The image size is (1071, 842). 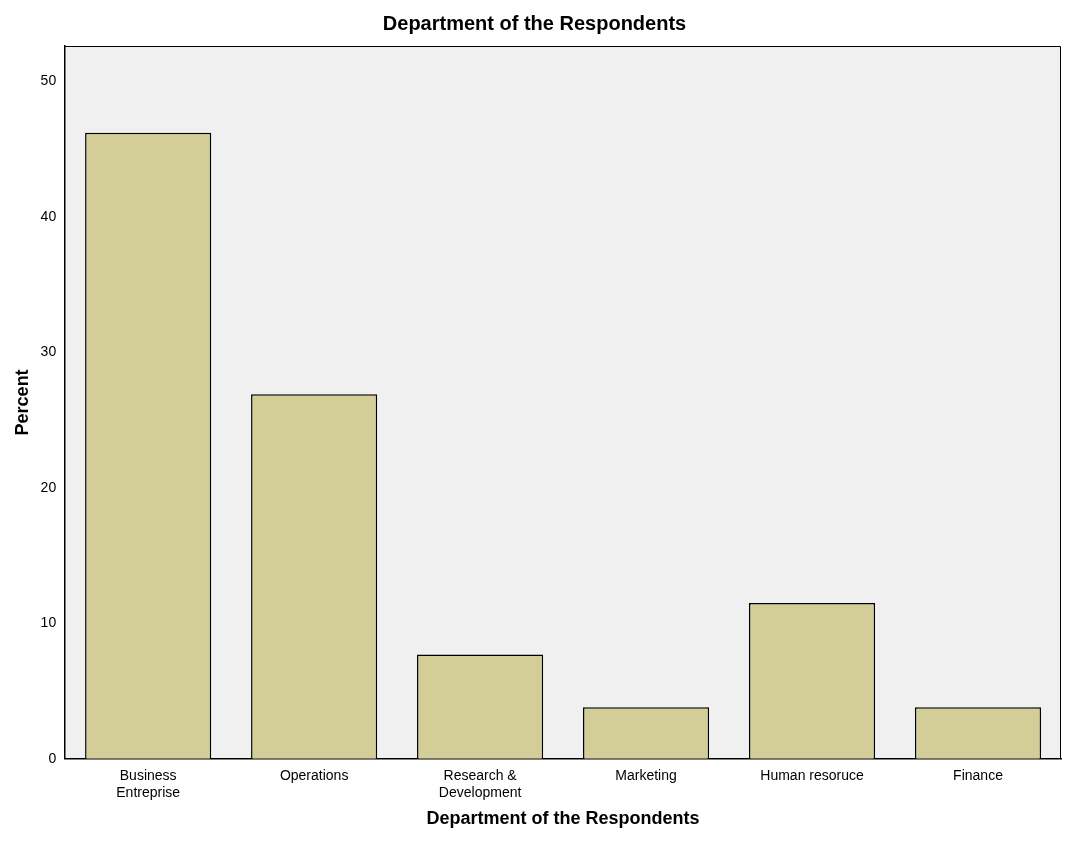 What do you see at coordinates (48, 80) in the screenshot?
I see `y-tick-label: 50` at bounding box center [48, 80].